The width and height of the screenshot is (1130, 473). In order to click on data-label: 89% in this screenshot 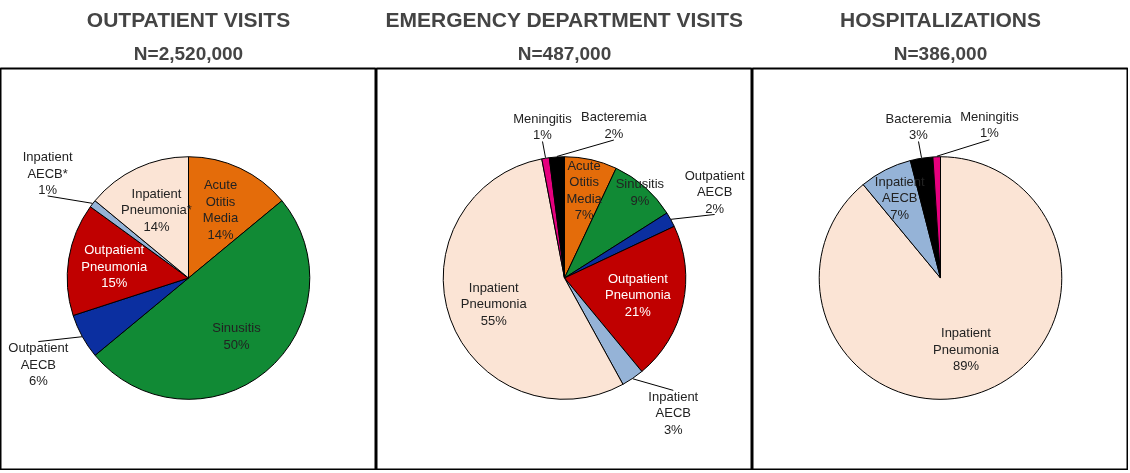, I will do `click(966, 366)`.